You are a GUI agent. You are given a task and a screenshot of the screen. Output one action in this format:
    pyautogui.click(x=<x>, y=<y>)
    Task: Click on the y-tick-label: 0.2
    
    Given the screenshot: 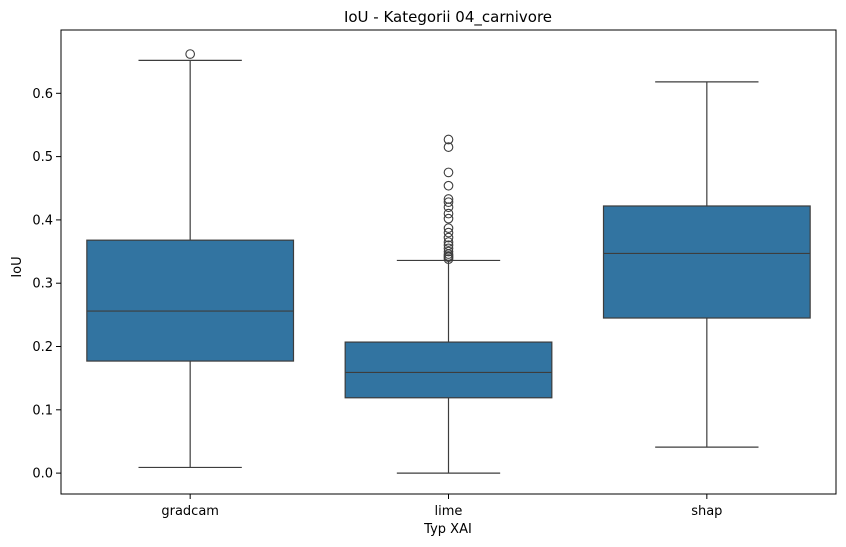 What is the action you would take?
    pyautogui.click(x=42, y=347)
    